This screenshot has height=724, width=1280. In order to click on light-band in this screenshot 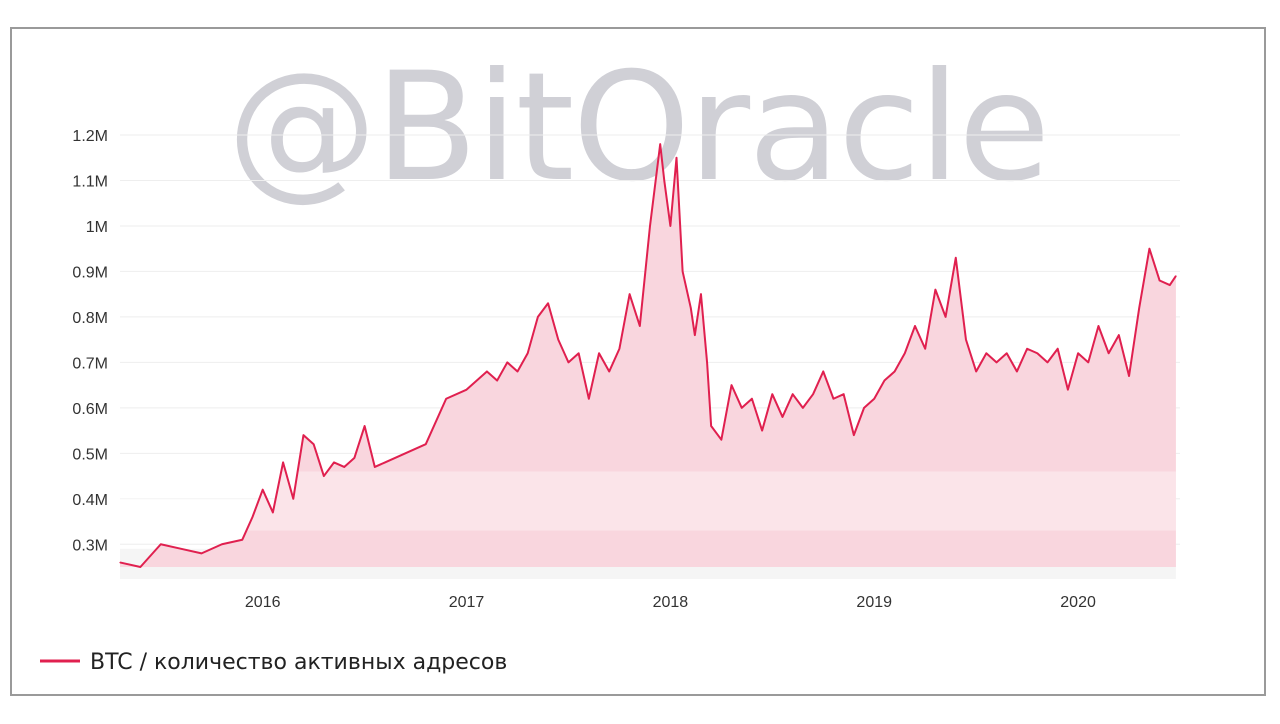, I will do `click(648, 501)`.